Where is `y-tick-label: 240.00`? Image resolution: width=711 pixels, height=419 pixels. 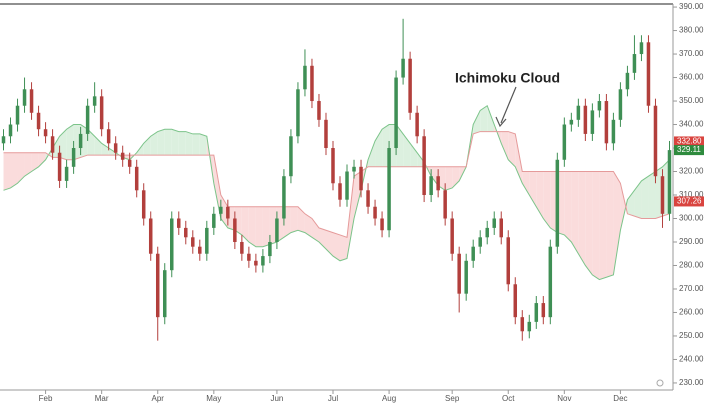 y-tick-label: 240.00 is located at coordinates (691, 359).